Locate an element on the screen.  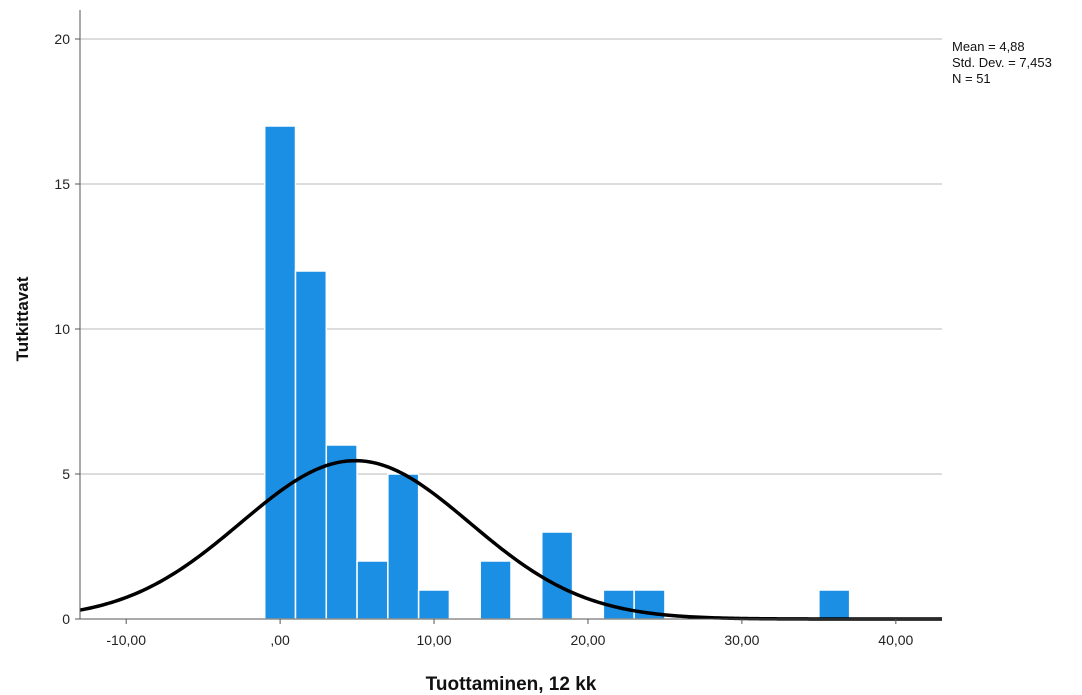
x-tick-label: ,00 is located at coordinates (280, 640).